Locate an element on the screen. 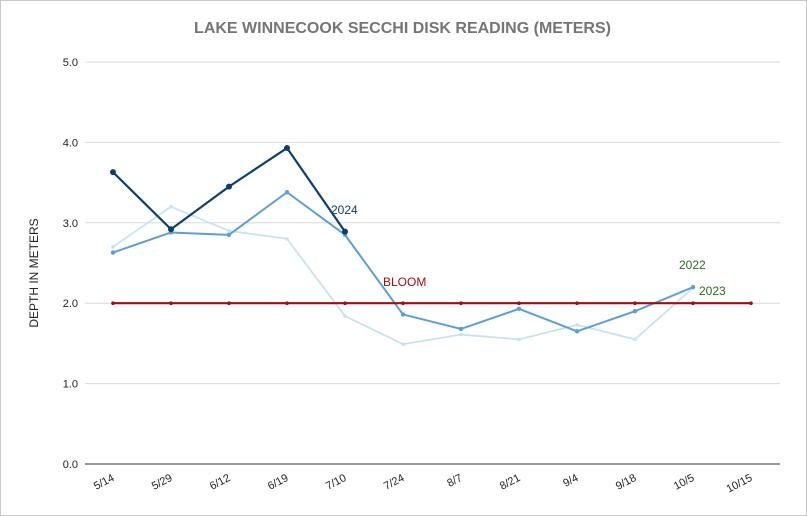 The width and height of the screenshot is (807, 516). x-tick-label: 6/12 is located at coordinates (220, 482).